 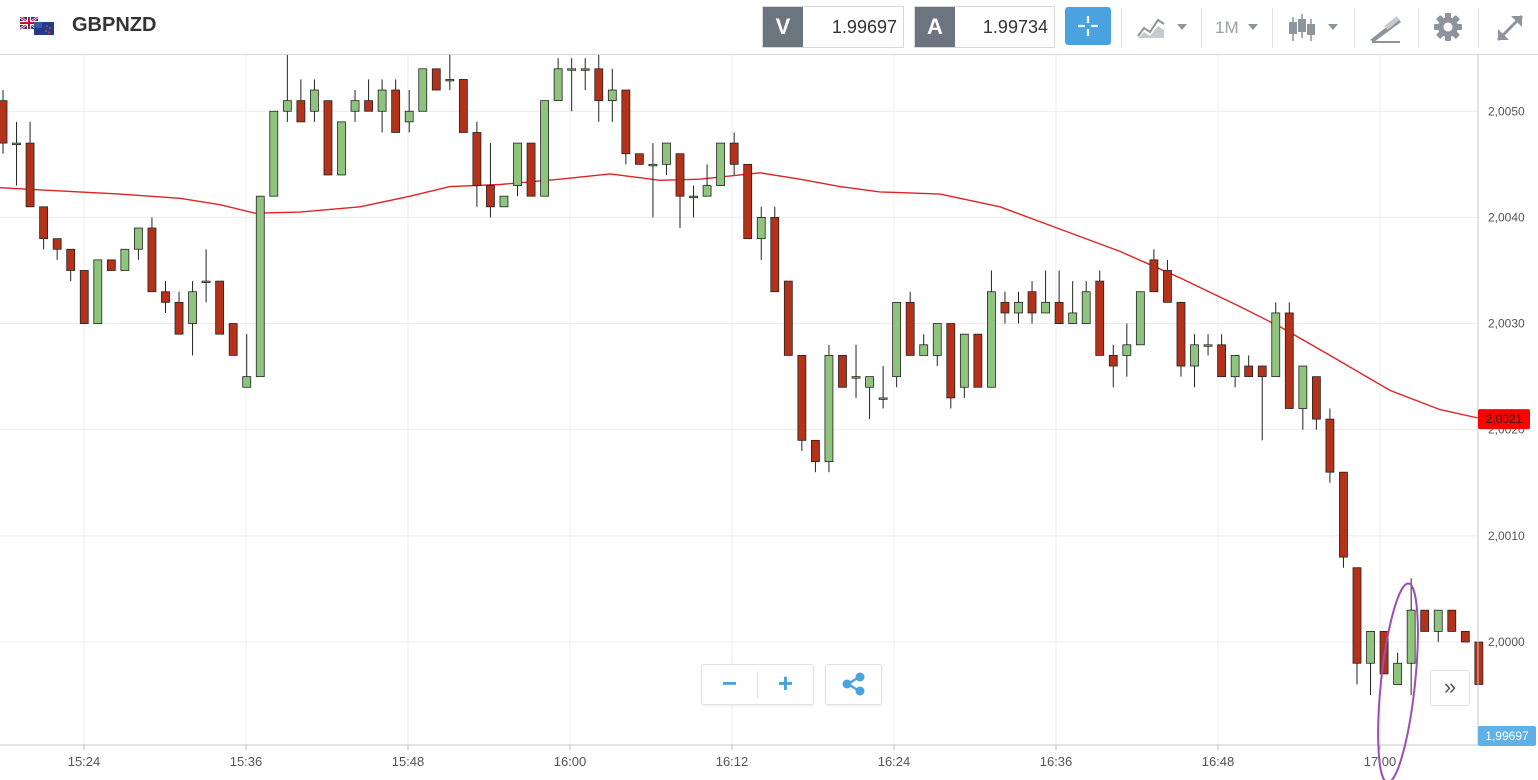 I want to click on drawing-tools-button, so click(x=1386, y=28).